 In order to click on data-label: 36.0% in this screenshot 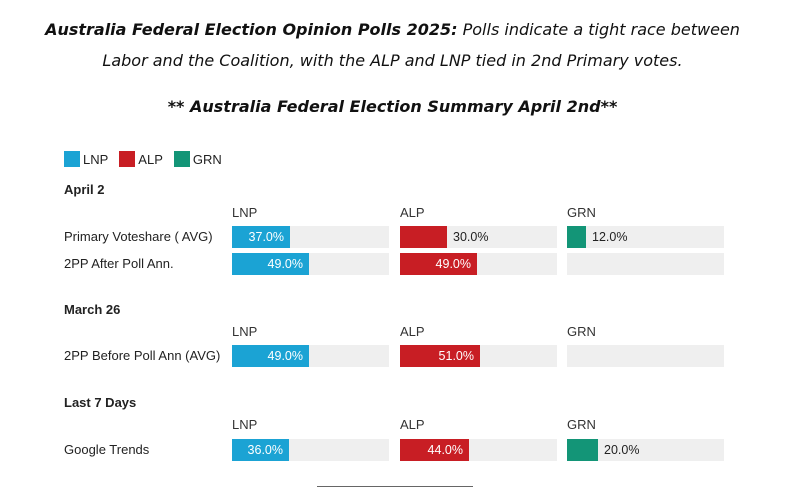, I will do `click(265, 450)`.